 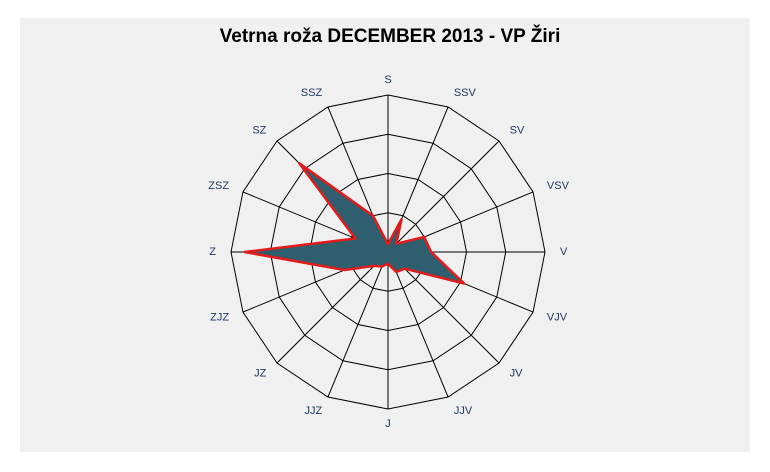 What do you see at coordinates (390, 36) in the screenshot?
I see `chart-title: Vetrna roža DECEMBER 2013 - VP Žiri` at bounding box center [390, 36].